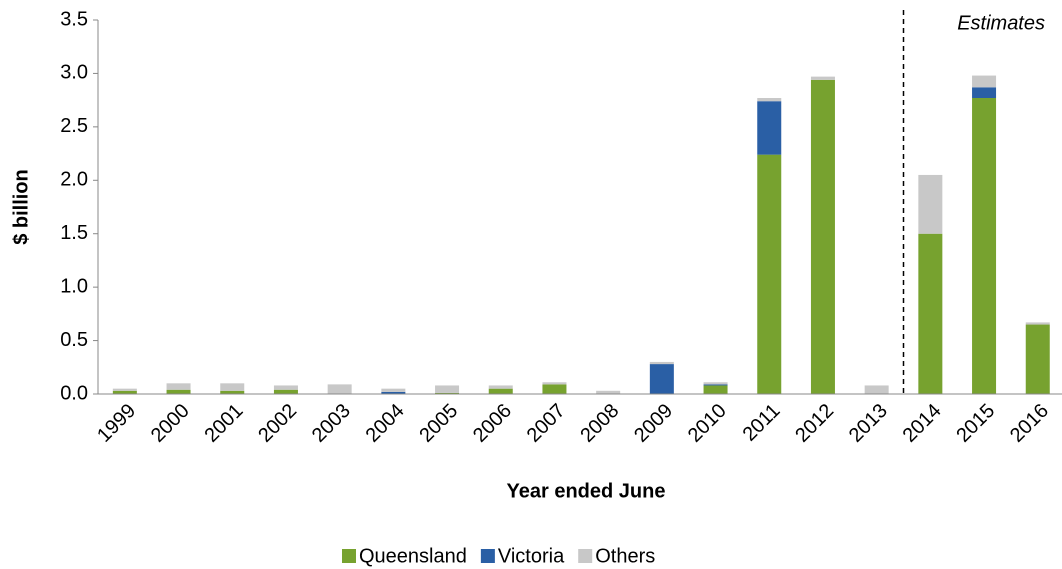  What do you see at coordinates (331, 423) in the screenshot?
I see `x-tick-label: 2003` at bounding box center [331, 423].